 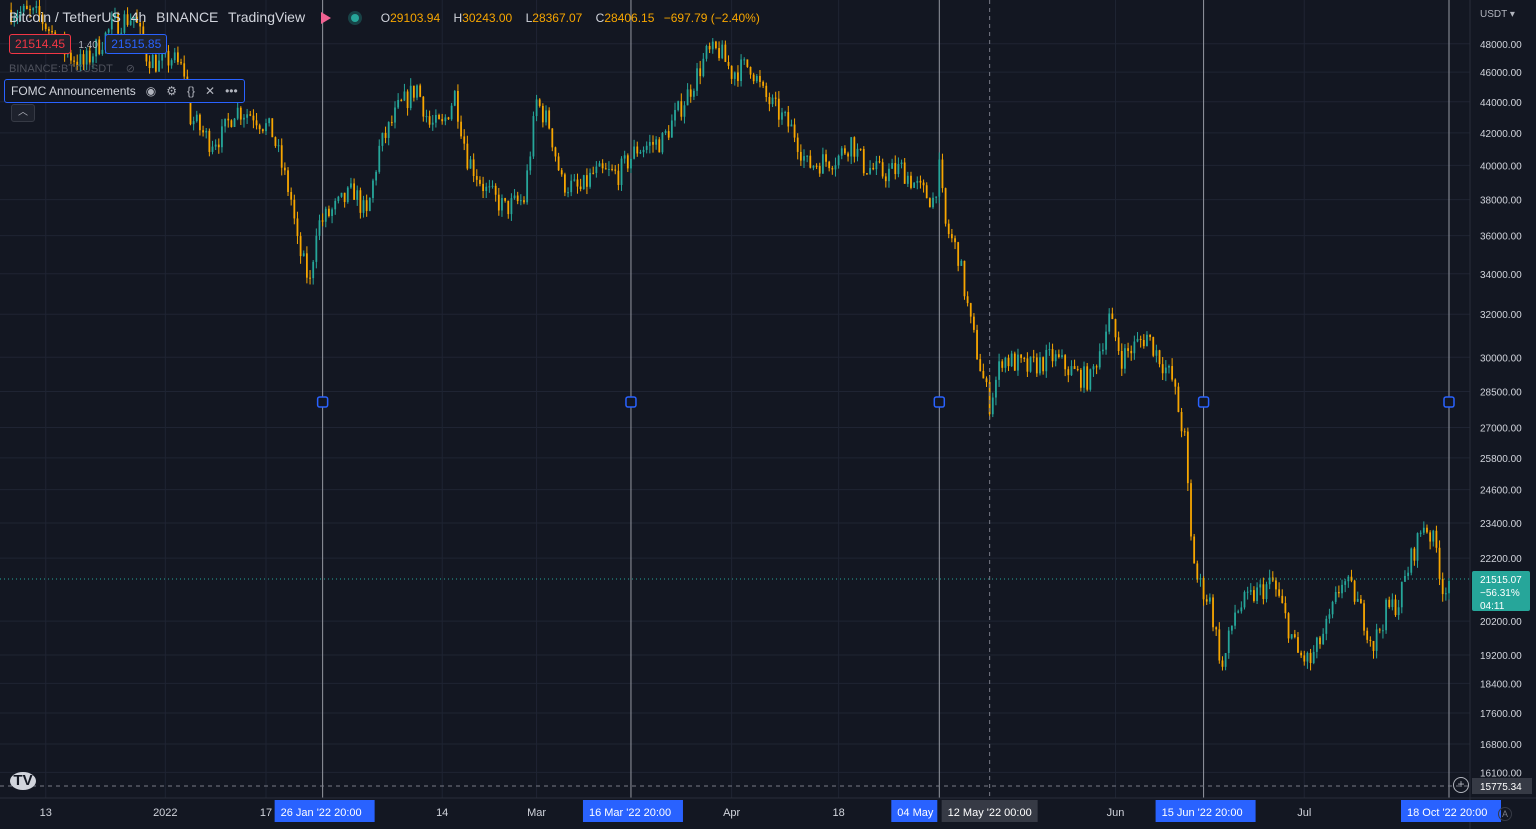 I want to click on y-tick-label: 18400.00, so click(x=1501, y=684).